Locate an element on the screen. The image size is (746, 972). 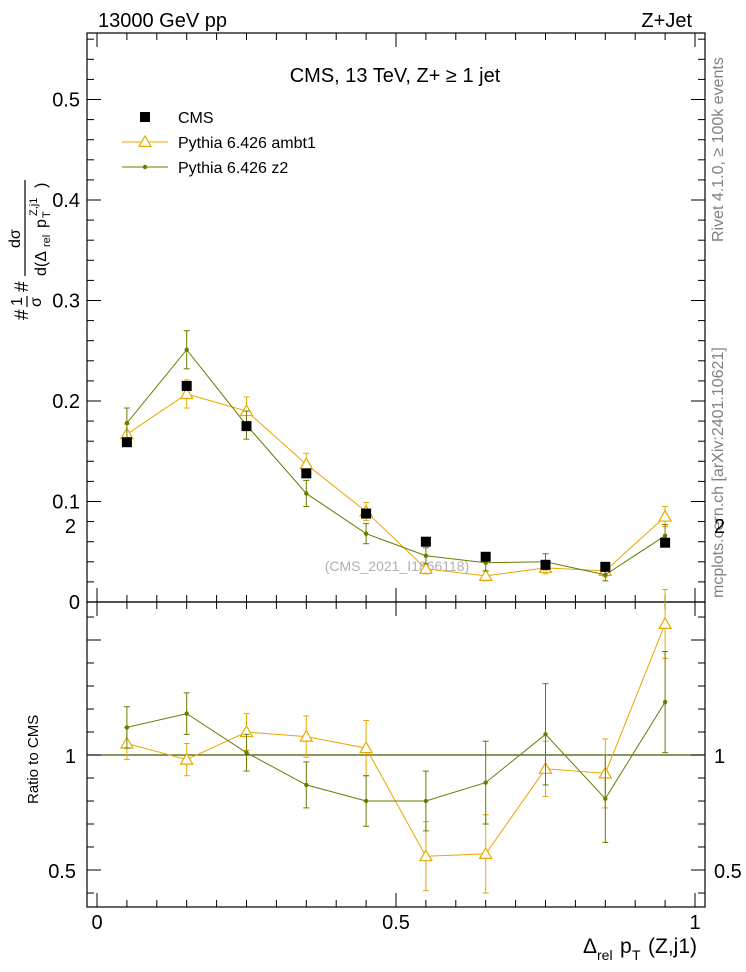
ratio-y-tick-label-right: 1 is located at coordinates (719, 757).